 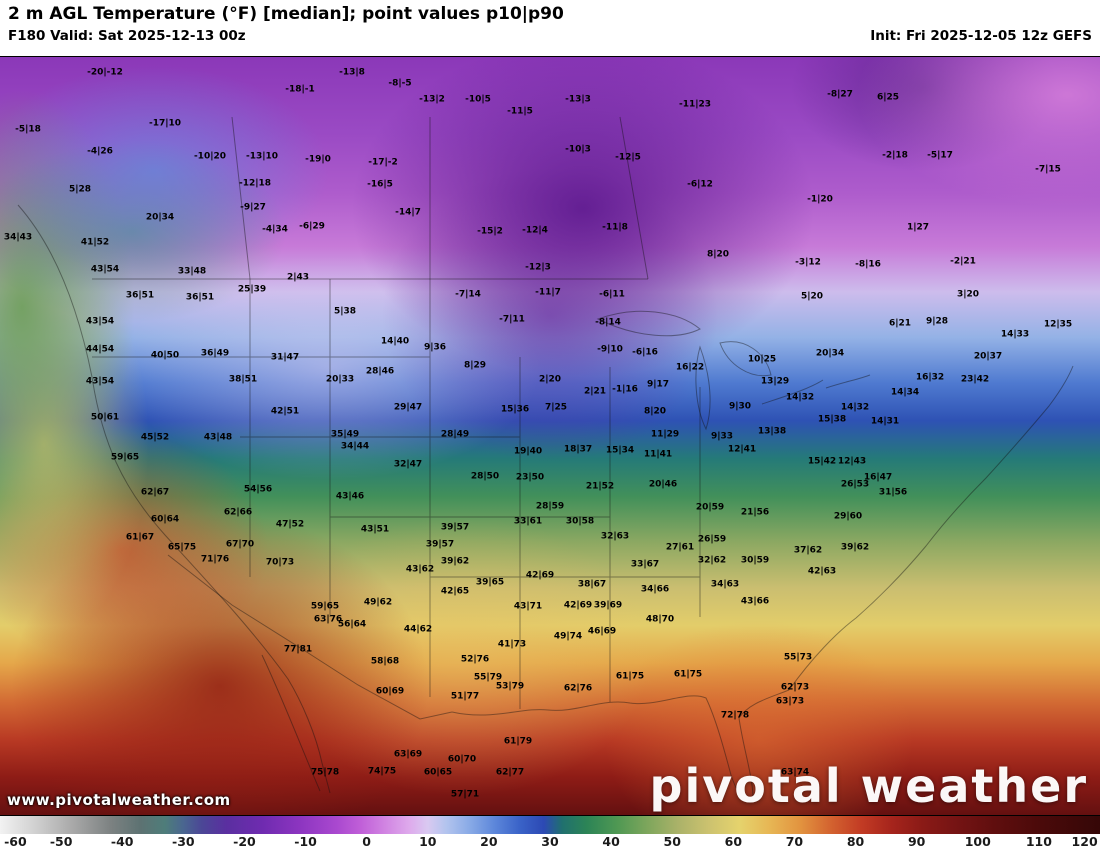 What do you see at coordinates (822, 571) in the screenshot?
I see `point-value-label: 42|63` at bounding box center [822, 571].